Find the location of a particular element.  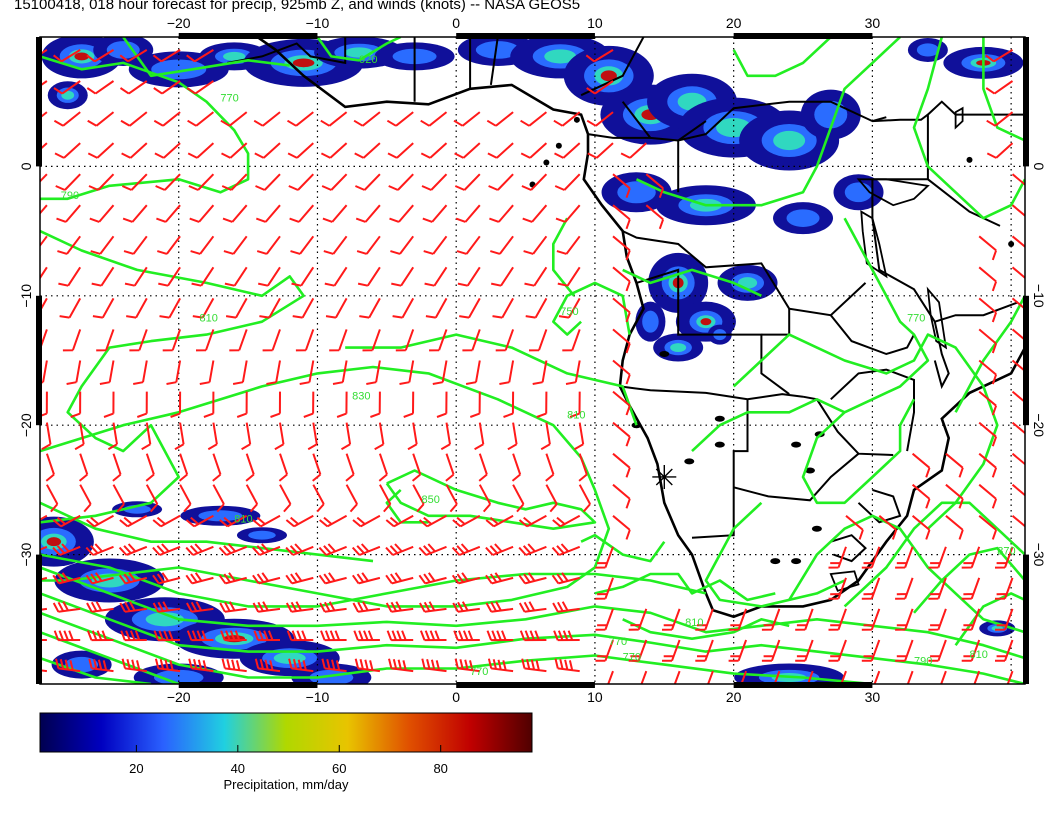

inland-feature is located at coordinates (816, 528).